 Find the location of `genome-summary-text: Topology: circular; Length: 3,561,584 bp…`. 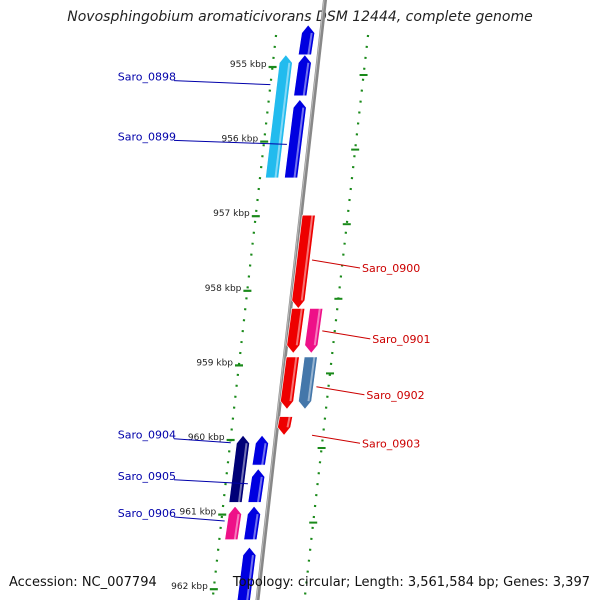

genome-summary-text: Topology: circular; Length: 3,561,584 bp… is located at coordinates (411, 582).